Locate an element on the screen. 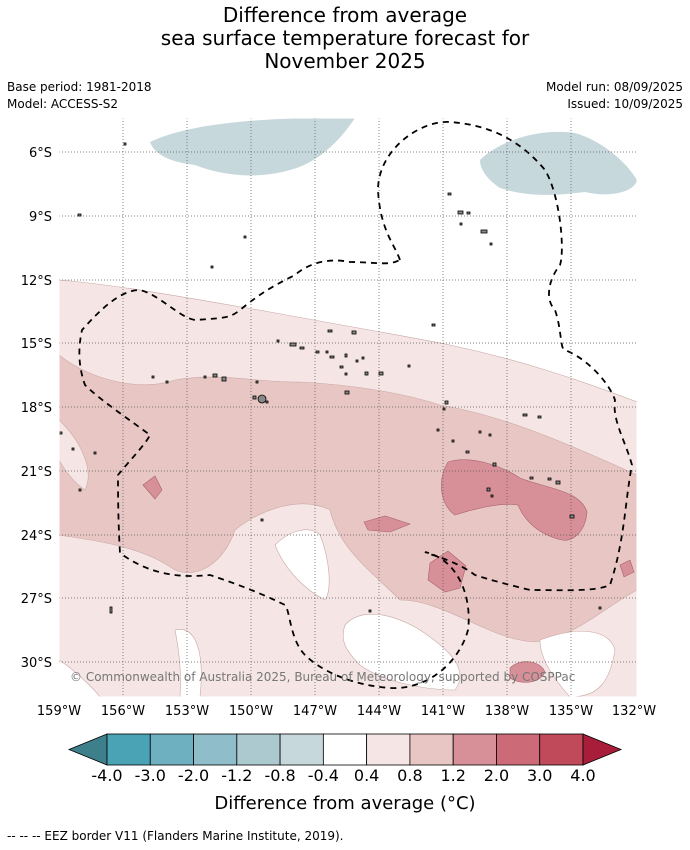 This screenshot has height=850, width=690. anomaly-region-0.4-0.8-patch is located at coordinates (74, 455).